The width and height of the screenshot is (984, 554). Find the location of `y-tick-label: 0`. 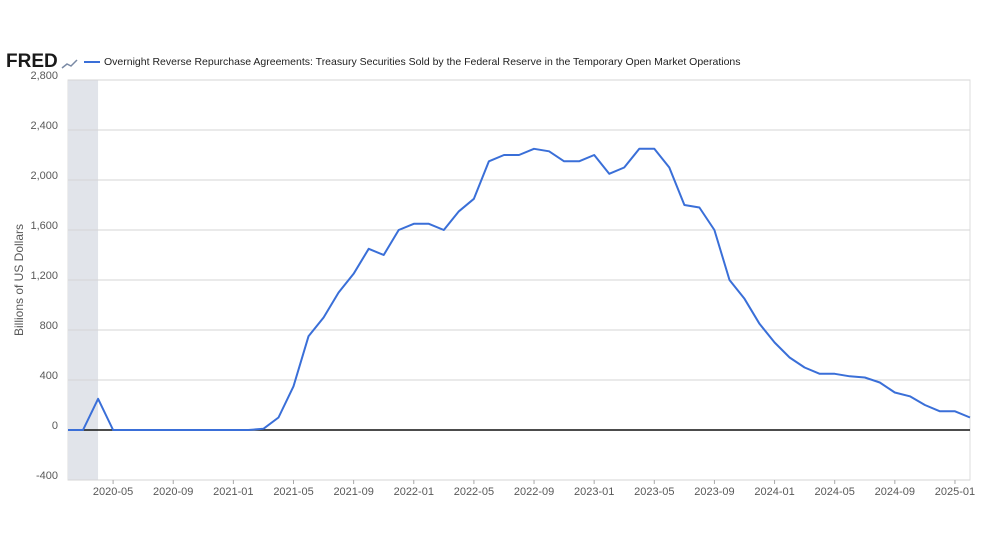

y-tick-label: 0 is located at coordinates (55, 426).